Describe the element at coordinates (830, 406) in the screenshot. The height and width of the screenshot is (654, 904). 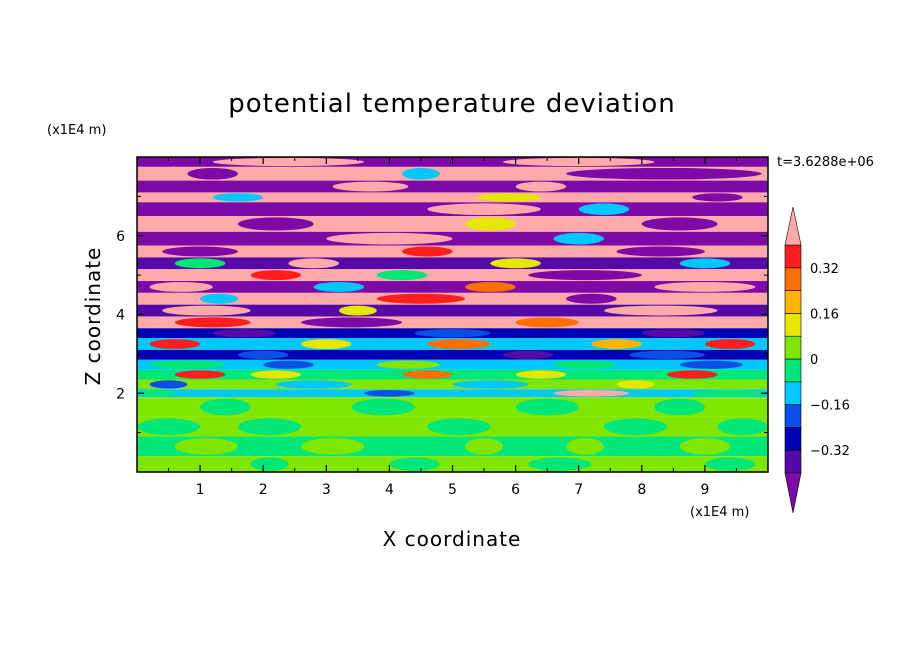
I see `colorbar-tick-label: −0.16` at that location.